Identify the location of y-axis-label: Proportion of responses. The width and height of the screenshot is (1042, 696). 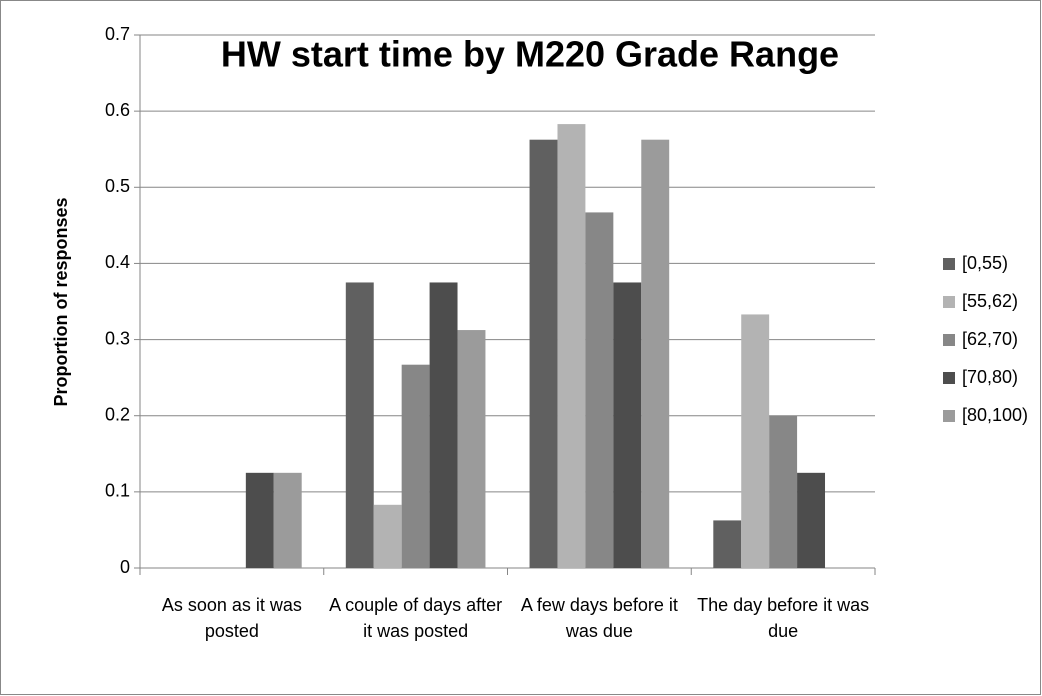
(61, 301).